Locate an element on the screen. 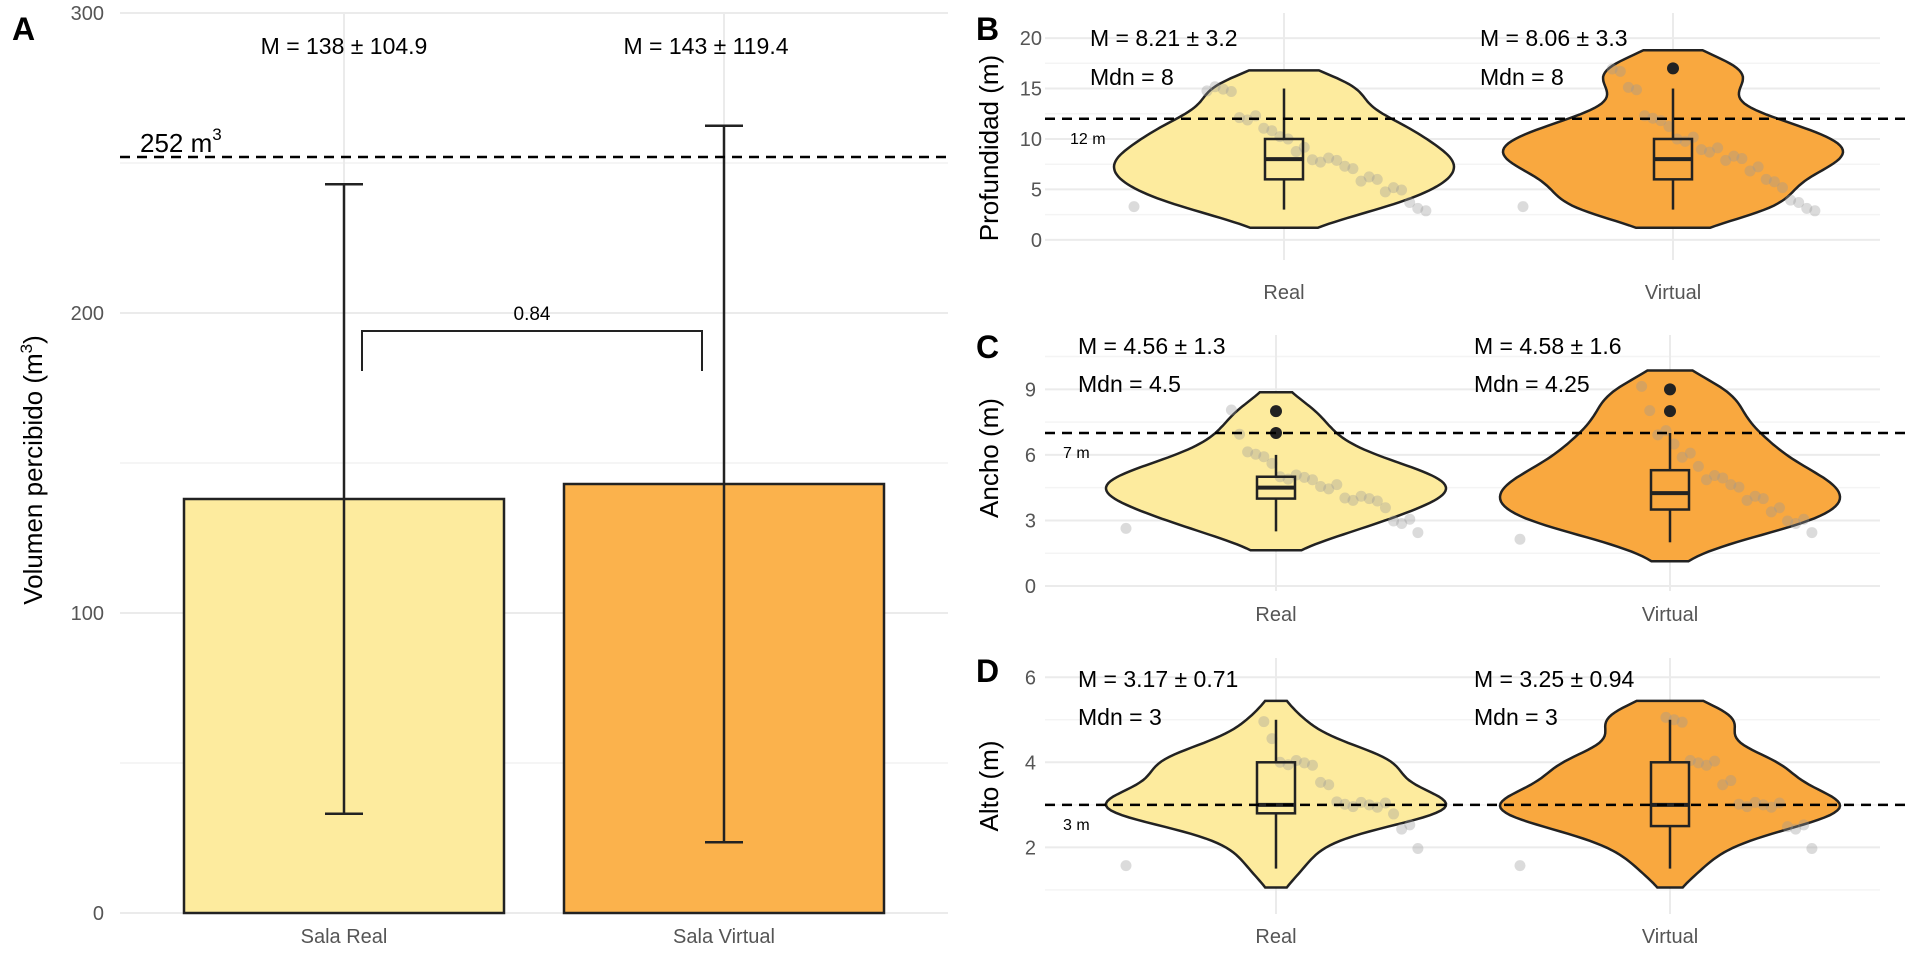 The height and width of the screenshot is (960, 1920). stats-label-sala-real: M = 138 ± 104.9 is located at coordinates (344, 46).